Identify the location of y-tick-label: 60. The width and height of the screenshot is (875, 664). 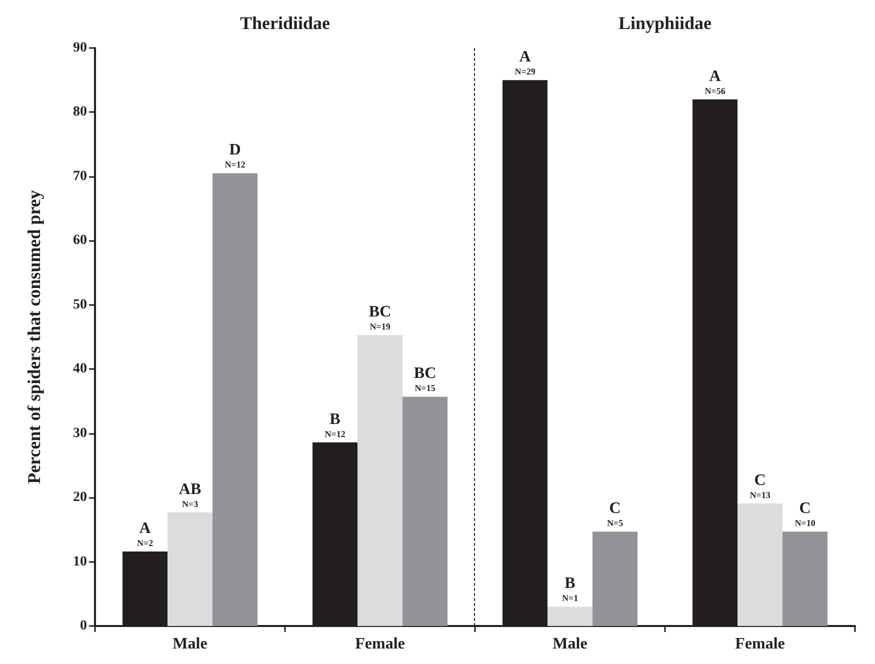
(80, 240).